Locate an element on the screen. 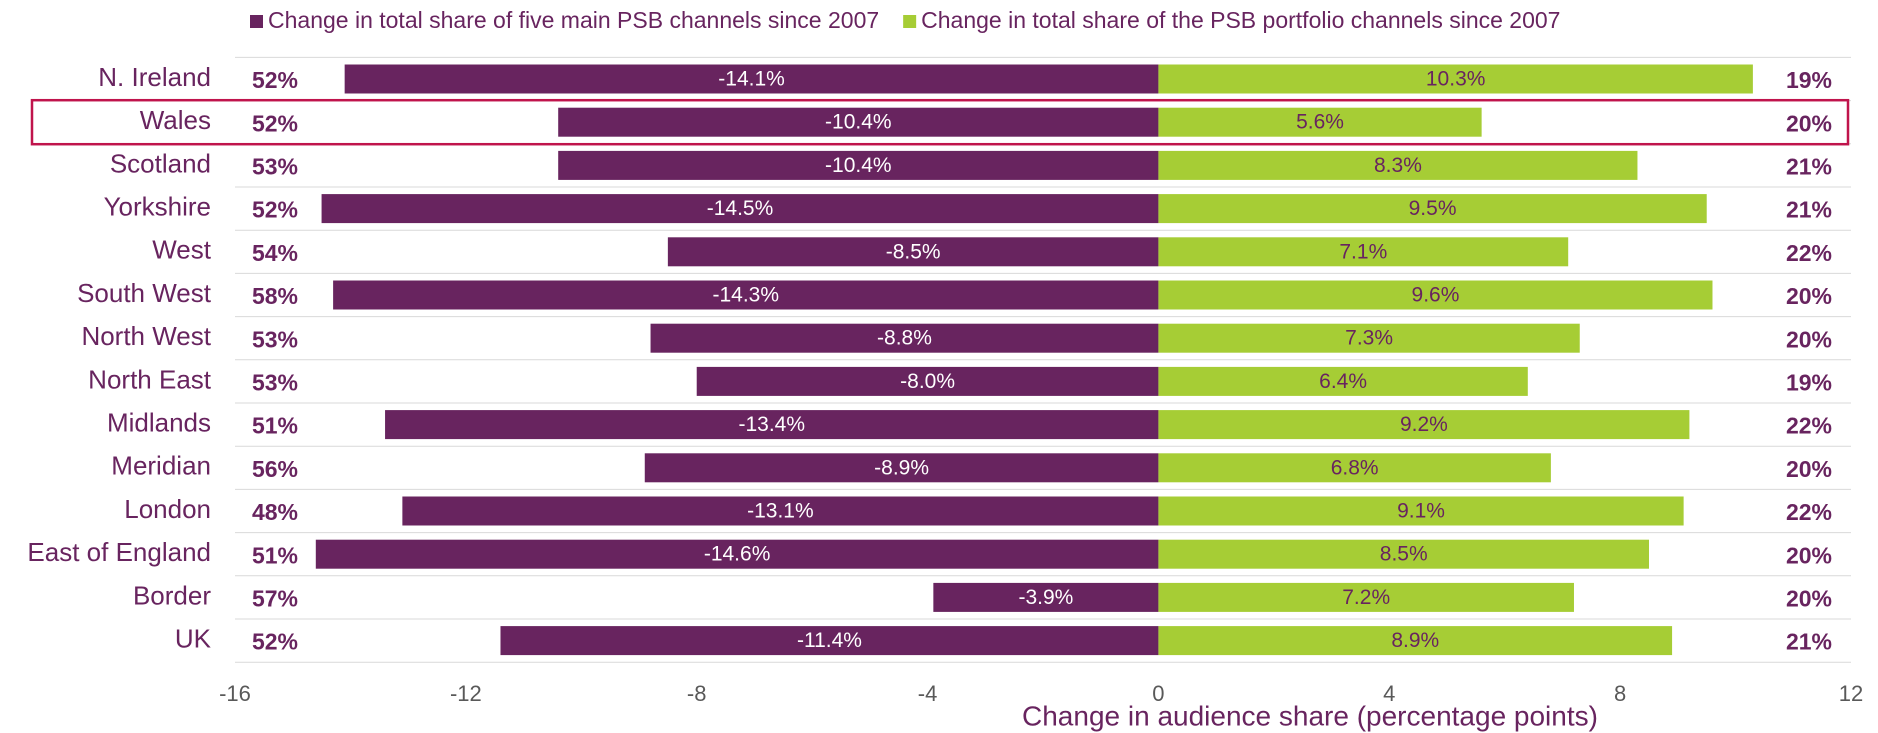 This screenshot has height=733, width=1878. bar-value-label: 6.8% is located at coordinates (1355, 467).